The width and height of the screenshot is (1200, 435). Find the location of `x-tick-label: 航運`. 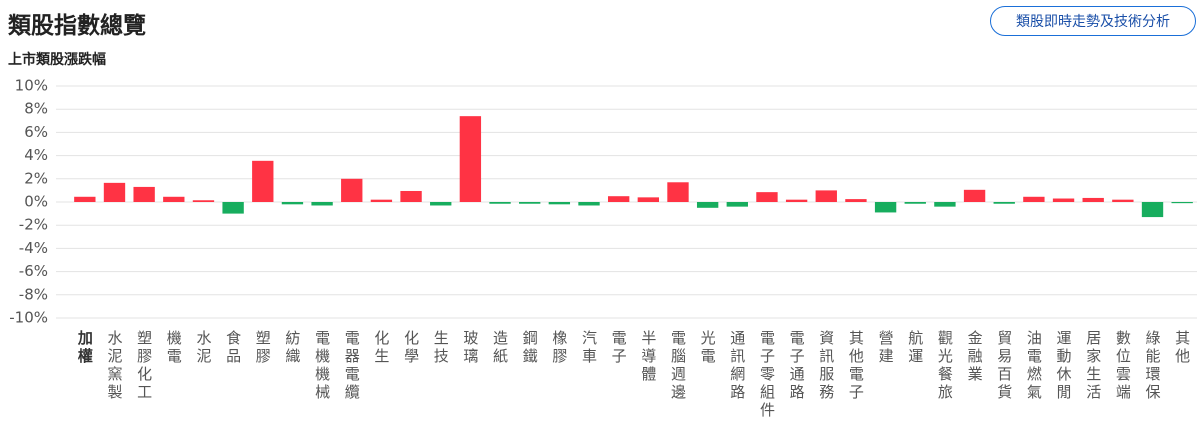

x-tick-label: 航運 is located at coordinates (915, 348).